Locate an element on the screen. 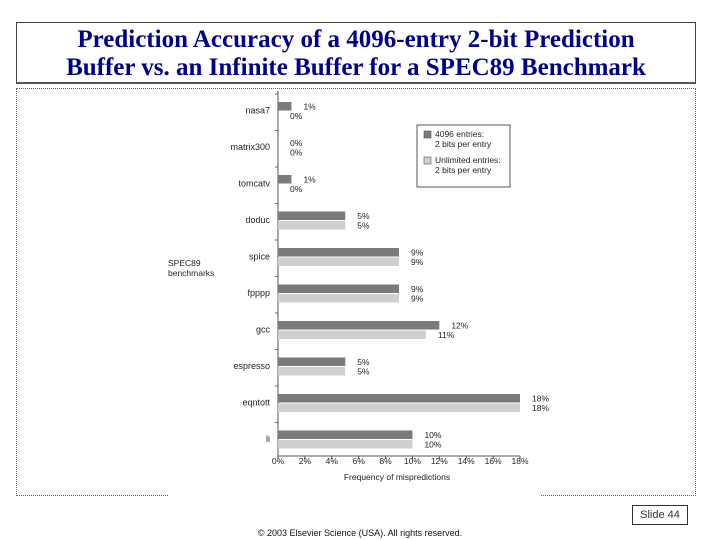  category-label-espresso: espresso is located at coordinates (251, 366).